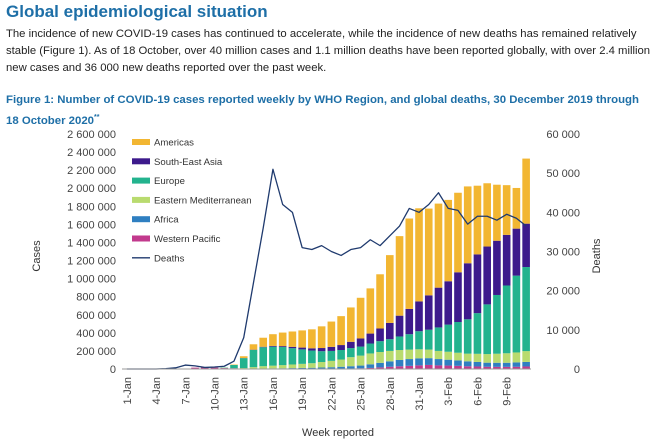 The width and height of the screenshot is (660, 440). What do you see at coordinates (91, 262) in the screenshot?
I see `y-tick-label: 1 200 000` at bounding box center [91, 262].